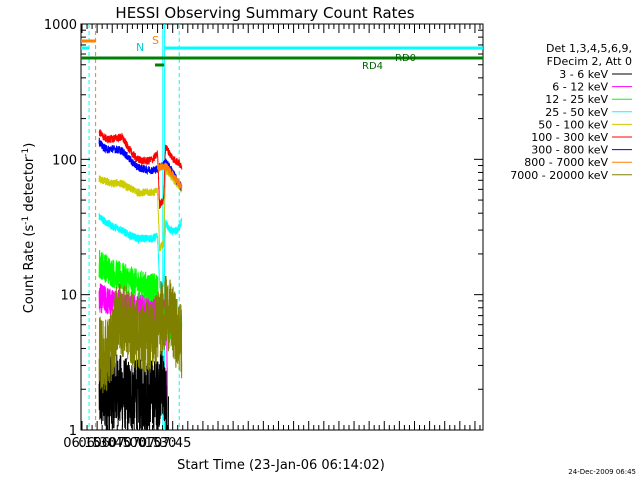  I want to click on x-tick-label: 06:15, so click(81, 443).